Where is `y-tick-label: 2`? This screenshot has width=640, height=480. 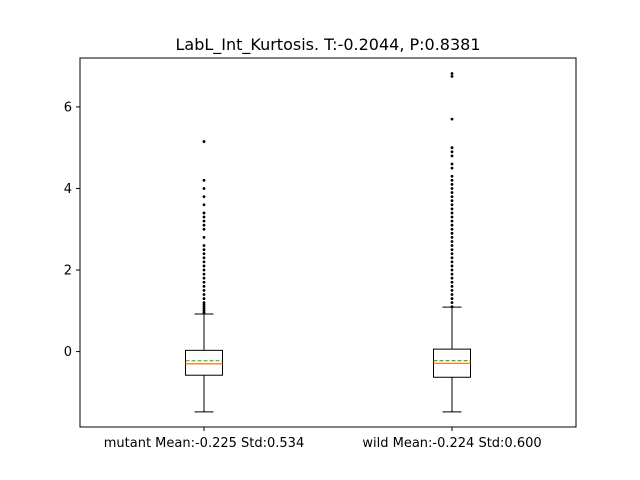
y-tick-label: 2 is located at coordinates (68, 271).